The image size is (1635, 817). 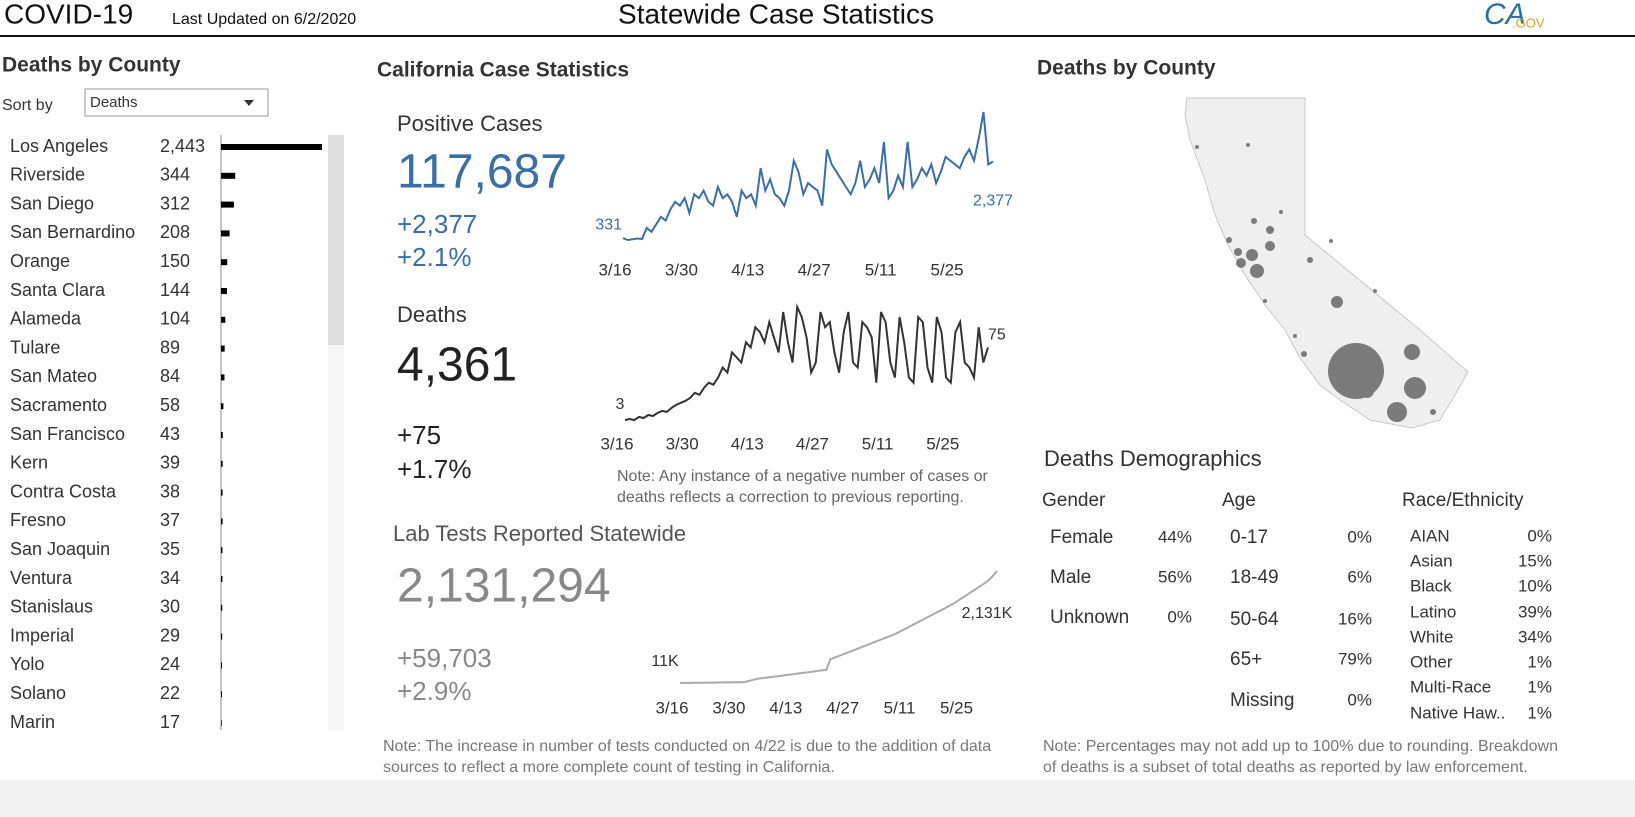 What do you see at coordinates (1535, 585) in the screenshot?
I see `demo-pct: 10%` at bounding box center [1535, 585].